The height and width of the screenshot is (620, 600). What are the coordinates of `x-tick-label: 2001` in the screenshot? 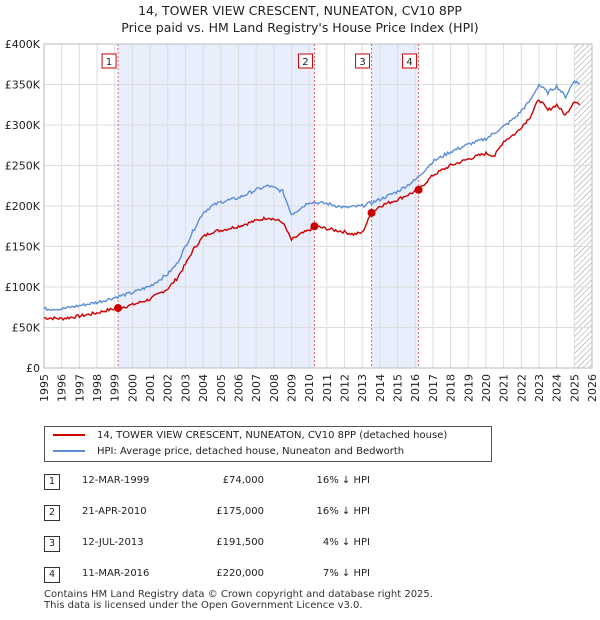 It's located at (150, 388).